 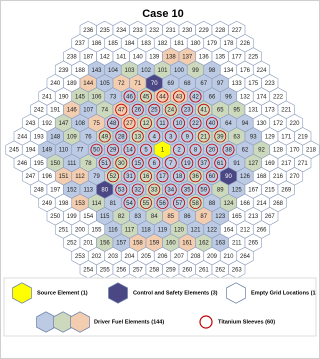 I want to click on position-label: 36, so click(x=195, y=177).